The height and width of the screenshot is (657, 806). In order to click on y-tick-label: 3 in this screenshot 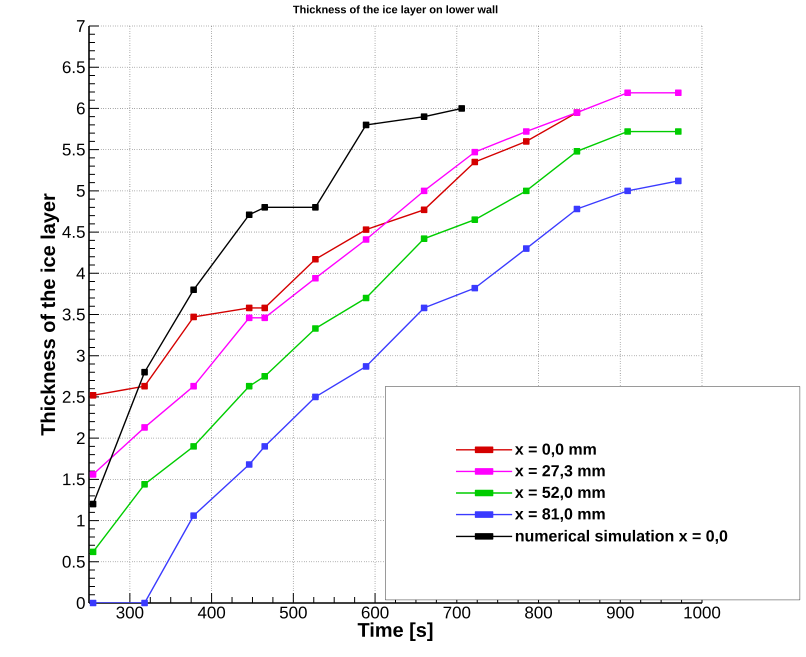, I will do `click(80, 356)`.